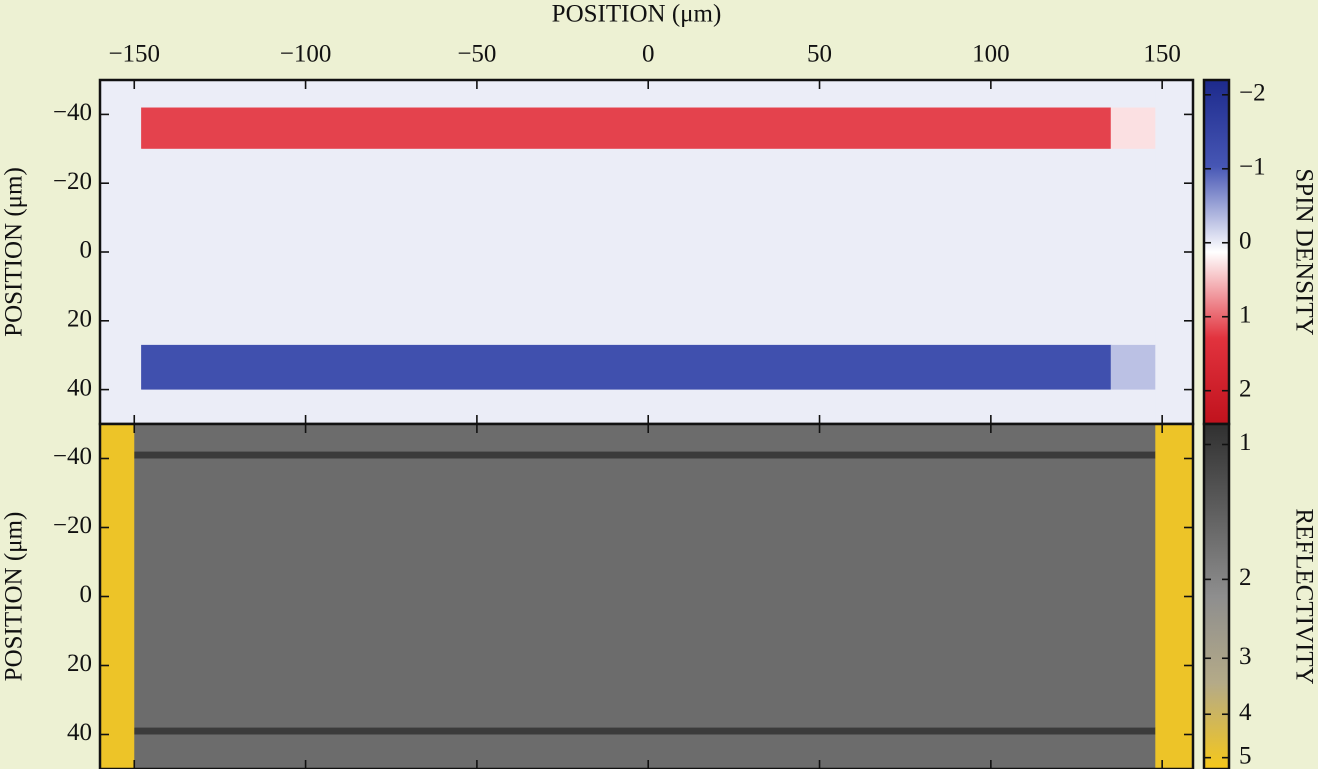 This screenshot has height=769, width=1318. Describe the element at coordinates (991, 54) in the screenshot. I see `x-tick-label: 100` at that location.